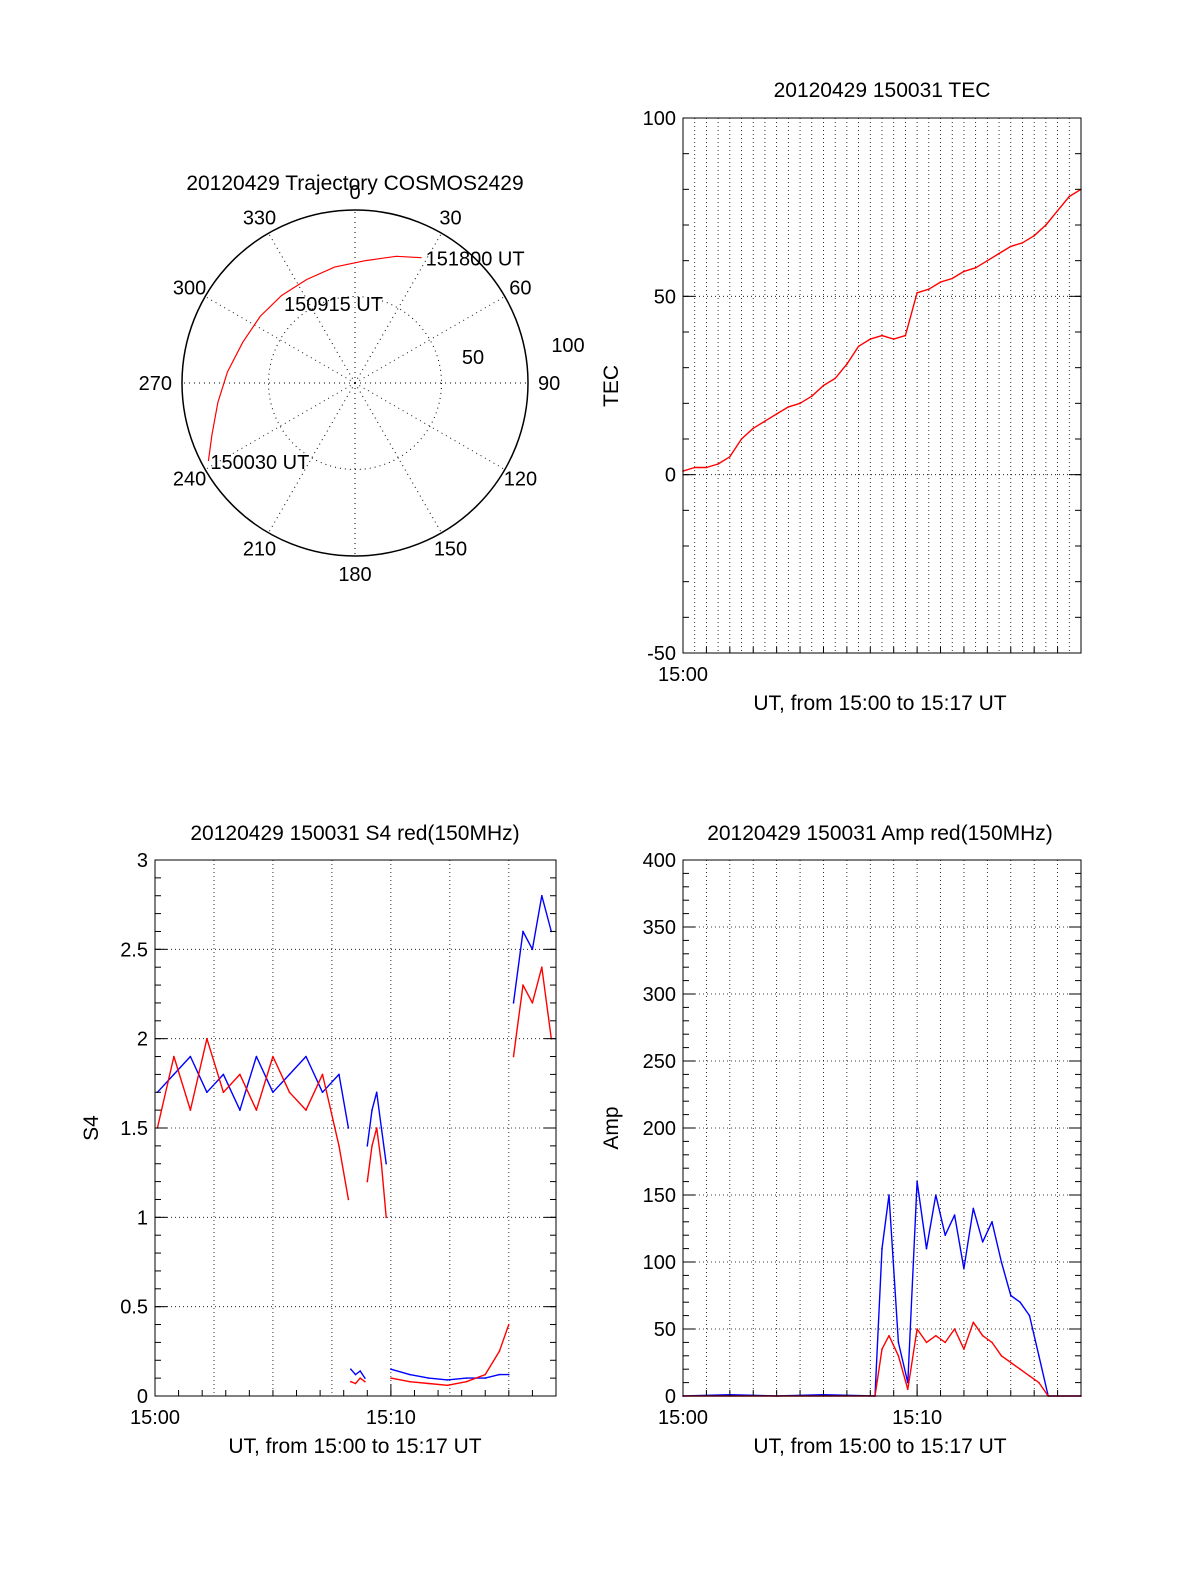  I want to click on s4-title: 20120429 150031 S4 red(150MHz), so click(354, 833).